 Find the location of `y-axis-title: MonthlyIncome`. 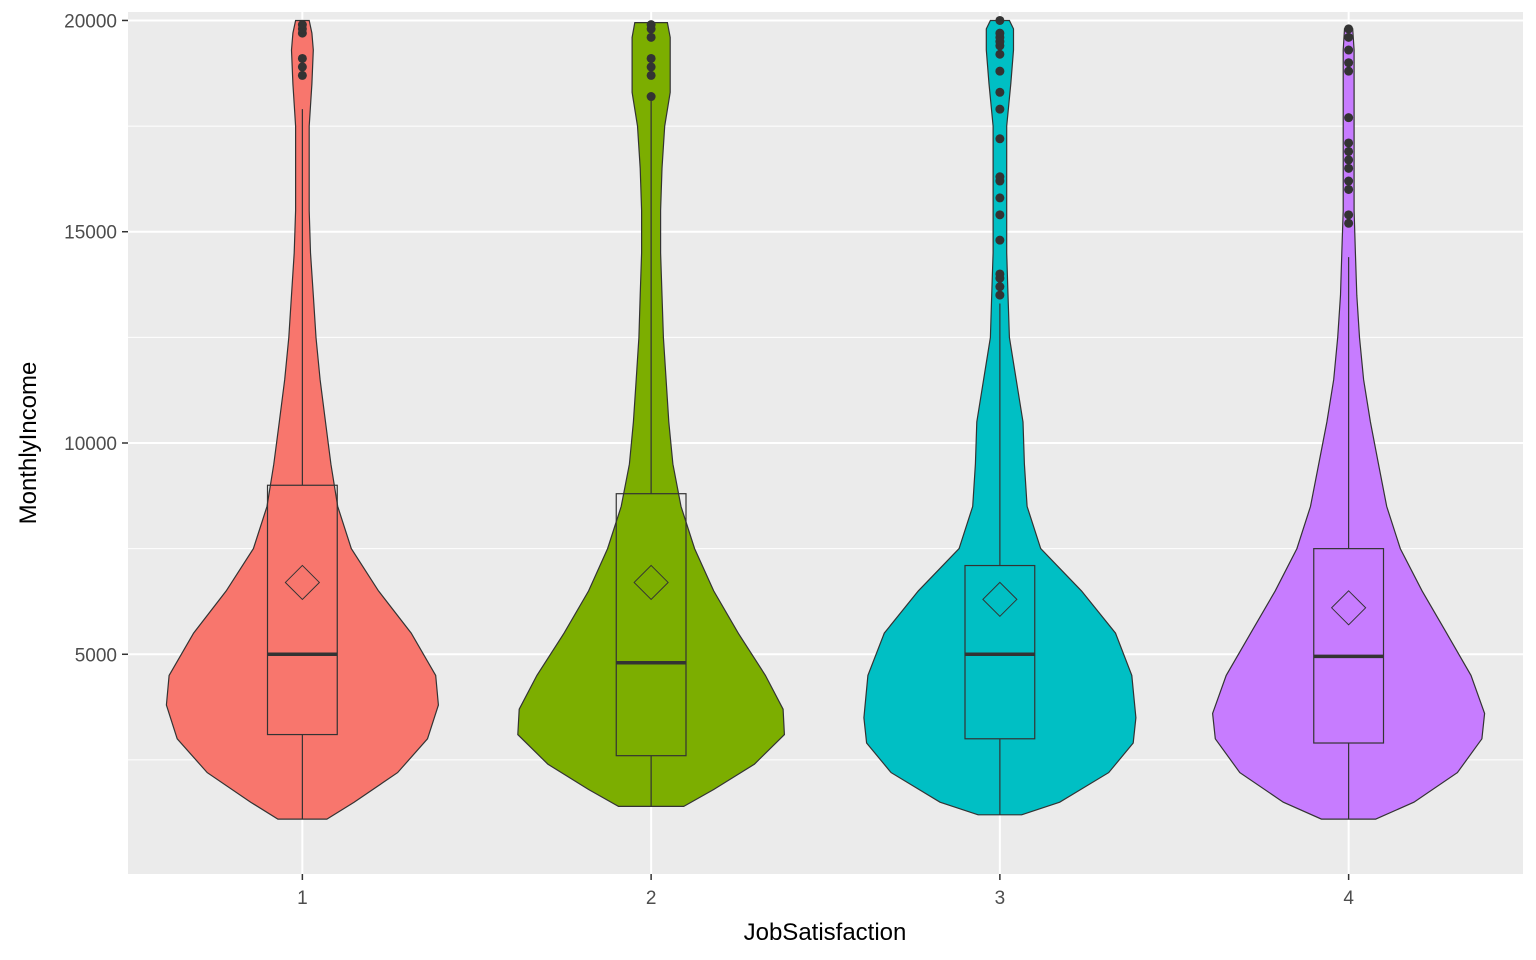

y-axis-title: MonthlyIncome is located at coordinates (28, 443).